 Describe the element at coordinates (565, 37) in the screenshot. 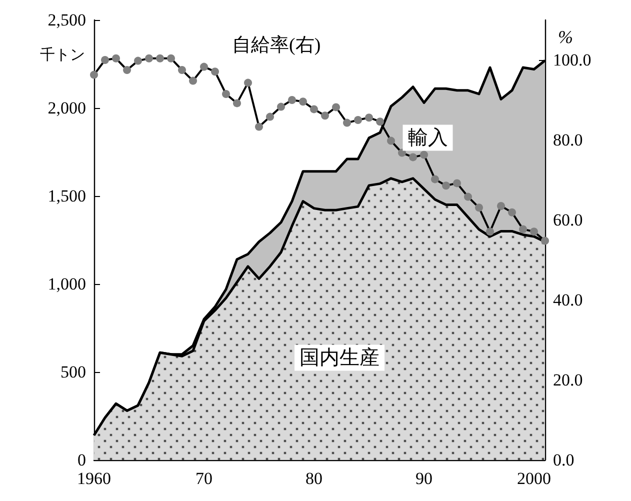

I see `y2-axis-title: %` at that location.